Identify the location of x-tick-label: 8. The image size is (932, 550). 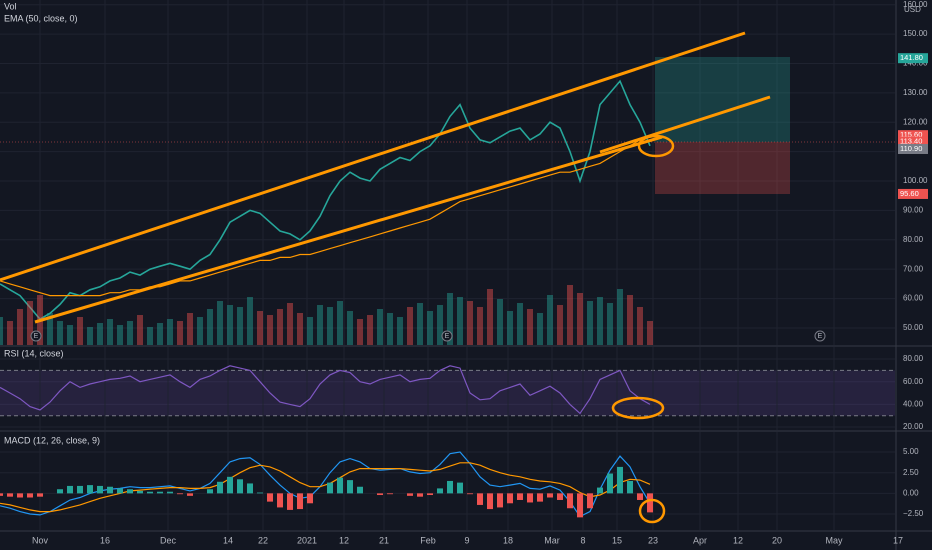
(582, 540).